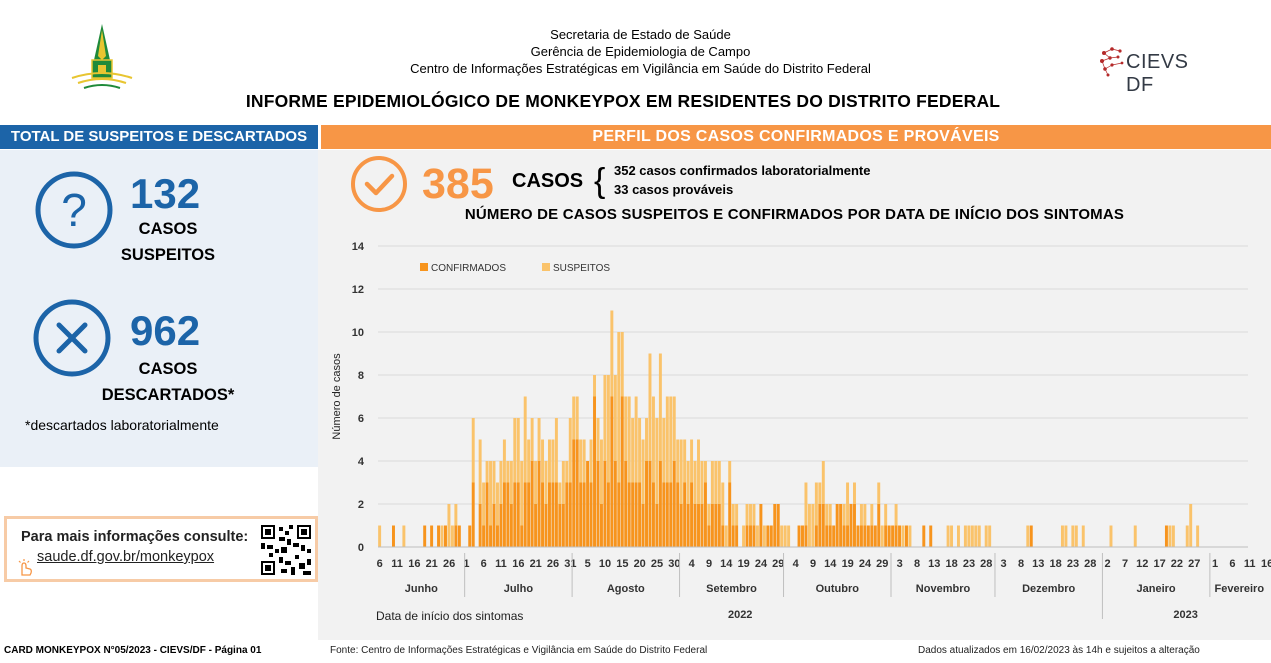 Image resolution: width=1271 pixels, height=663 pixels. I want to click on x-tick-label: 19, so click(848, 564).